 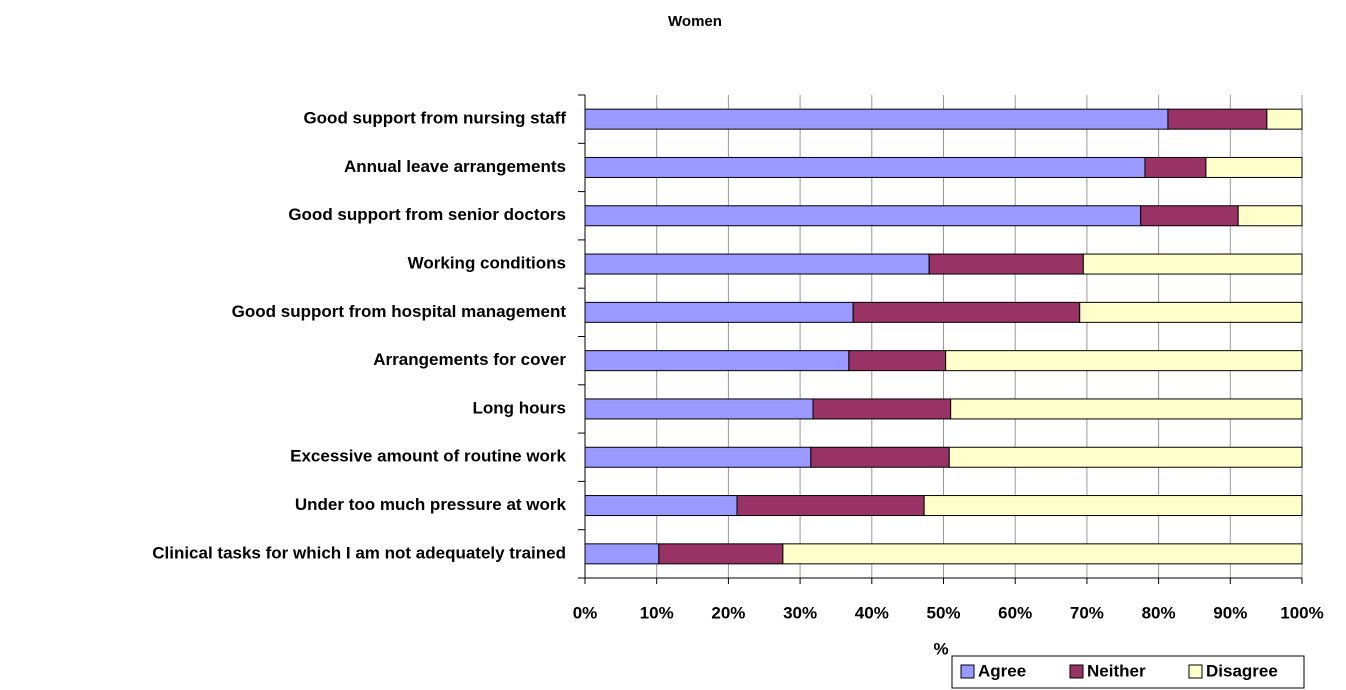 What do you see at coordinates (1087, 612) in the screenshot?
I see `x-tick-label: 70%` at bounding box center [1087, 612].